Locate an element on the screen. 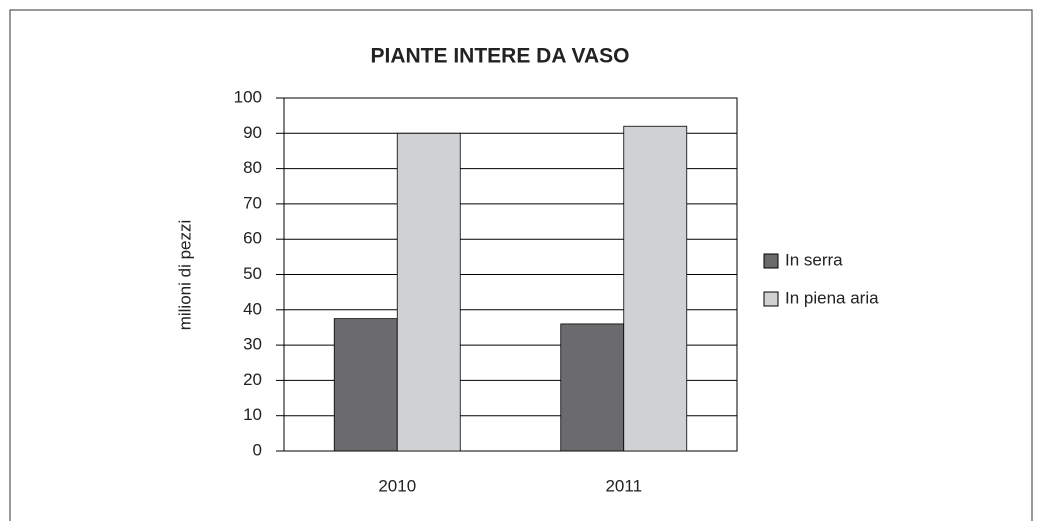 This screenshot has height=521, width=1045. x-tick-label: 2011 is located at coordinates (623, 485).